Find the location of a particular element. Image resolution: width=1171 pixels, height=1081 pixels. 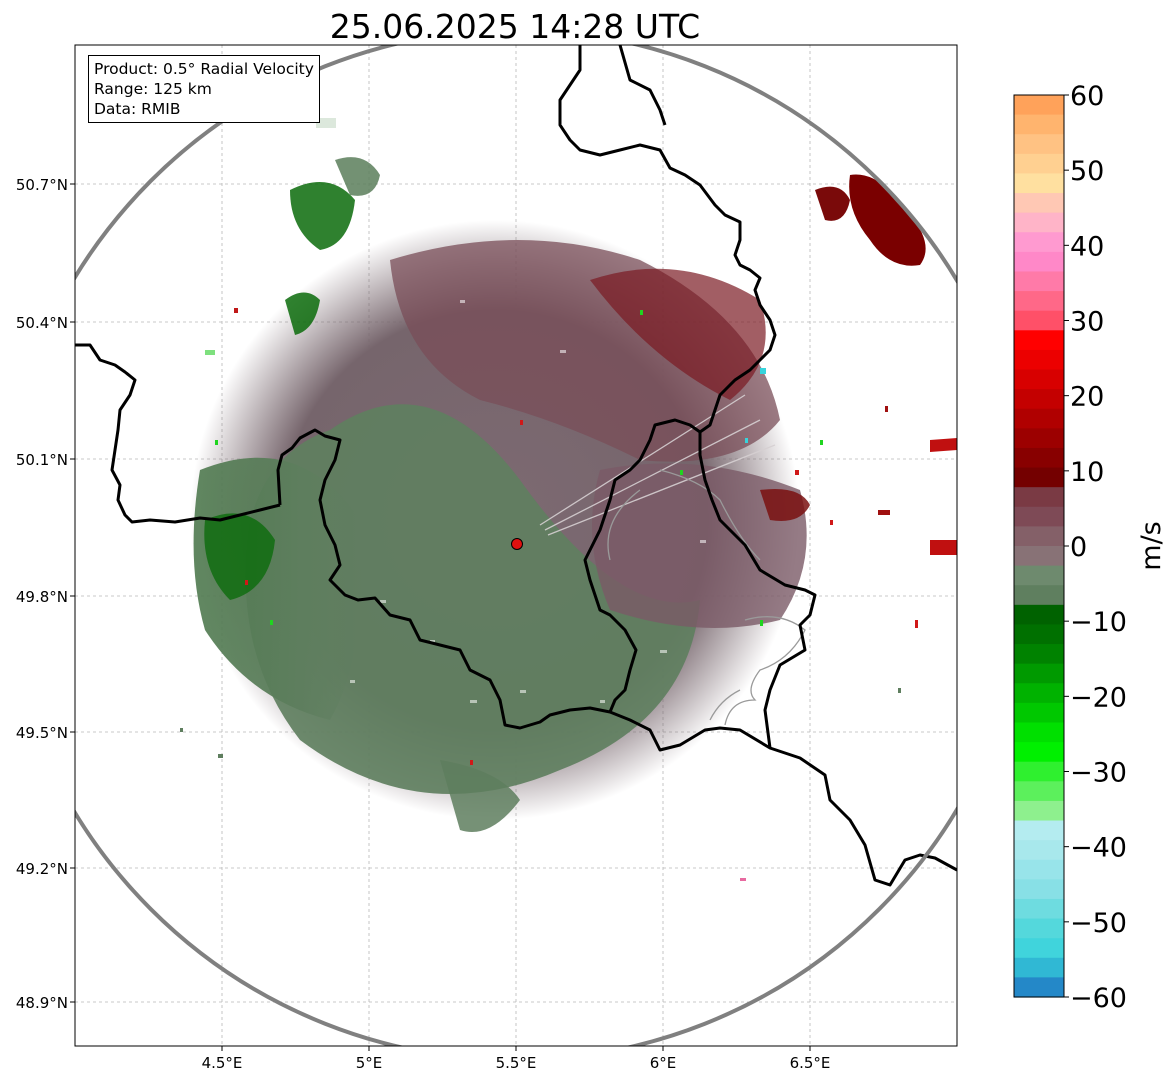

colorbar: 60 50 40 30 20 10 0 −10 −20 −30 −40 −50 −60 m/s is located at coordinates (1090, 547).